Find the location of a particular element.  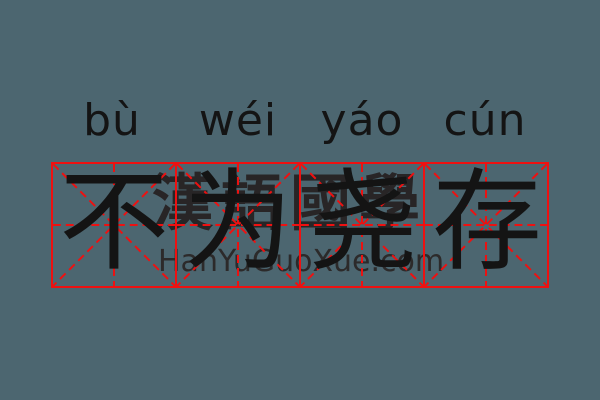

pinyin-syllable-3: yáo is located at coordinates (362, 120).